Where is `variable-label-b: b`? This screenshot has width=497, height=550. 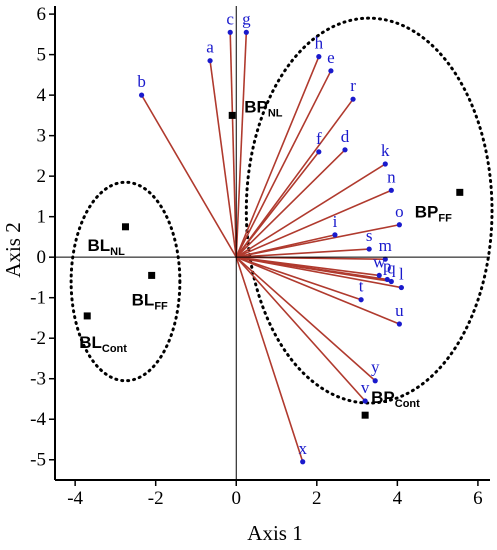
variable-label-b: b is located at coordinates (141, 81).